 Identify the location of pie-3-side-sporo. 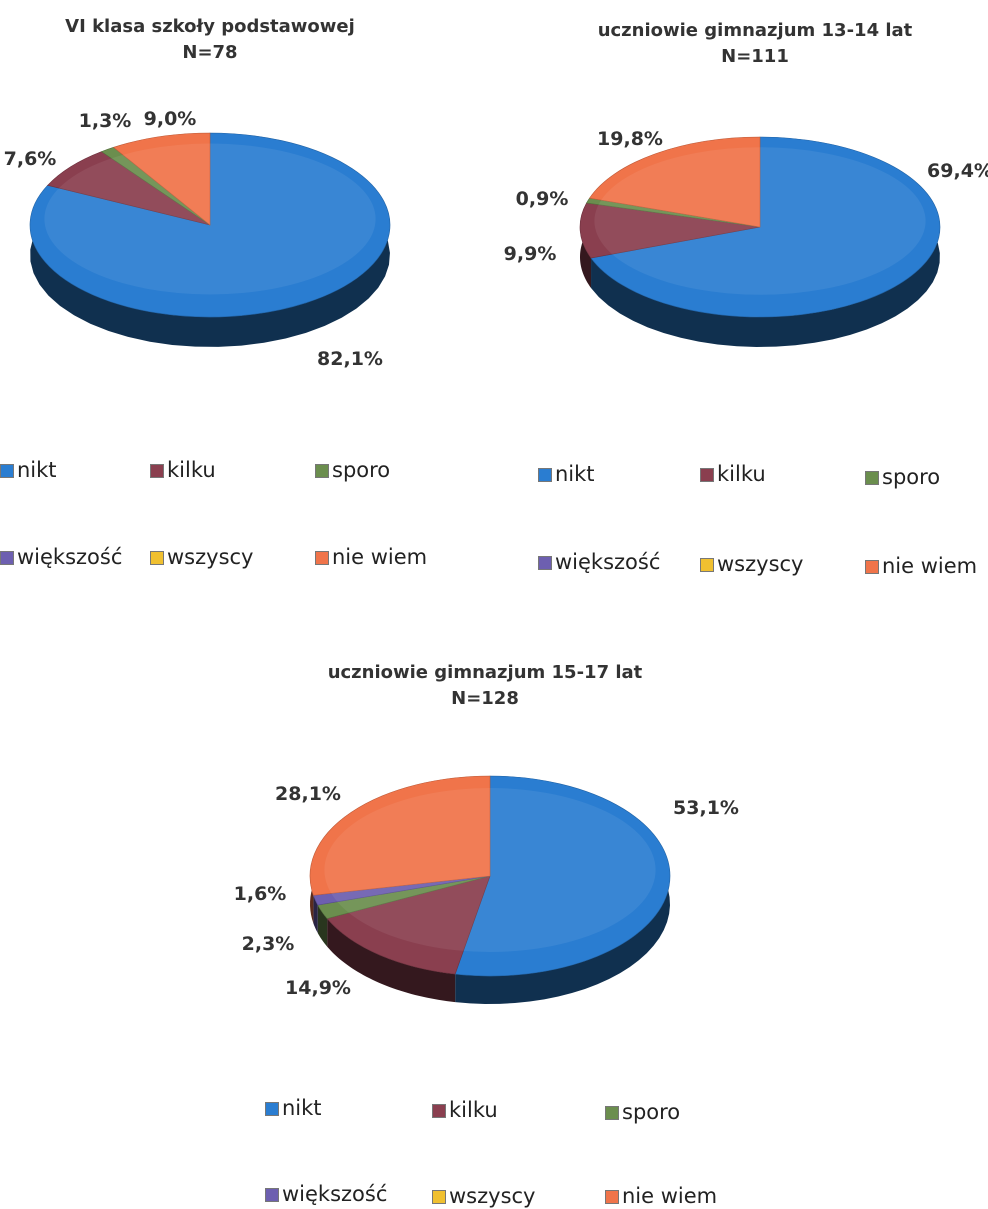
(322, 926).